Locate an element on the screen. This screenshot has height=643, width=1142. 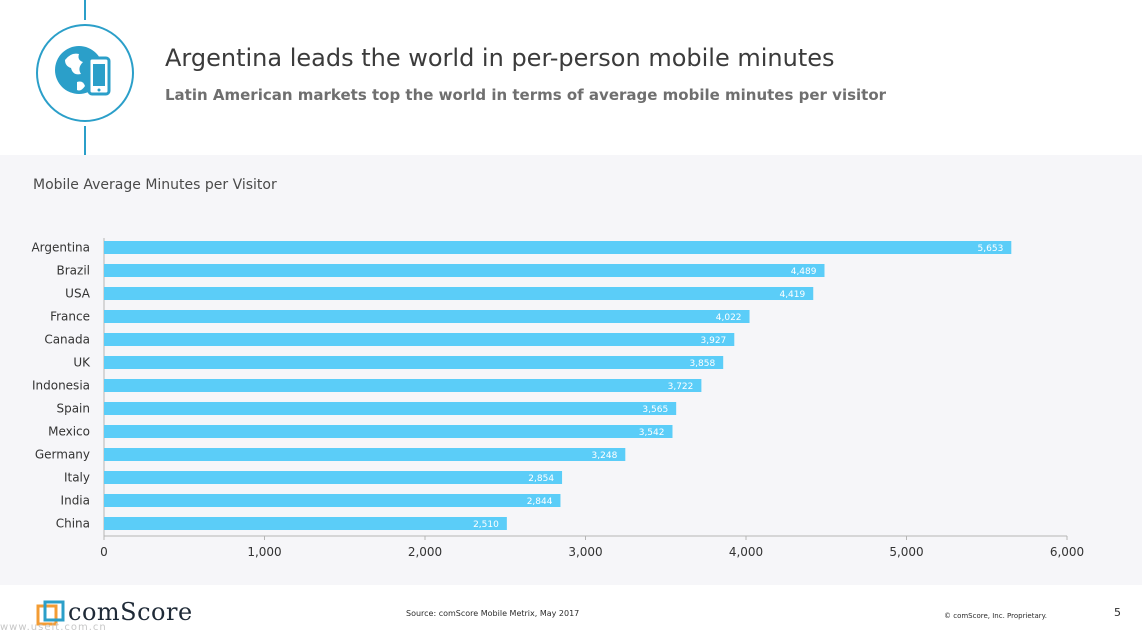
x-tick-label: 6,000 is located at coordinates (1067, 552).